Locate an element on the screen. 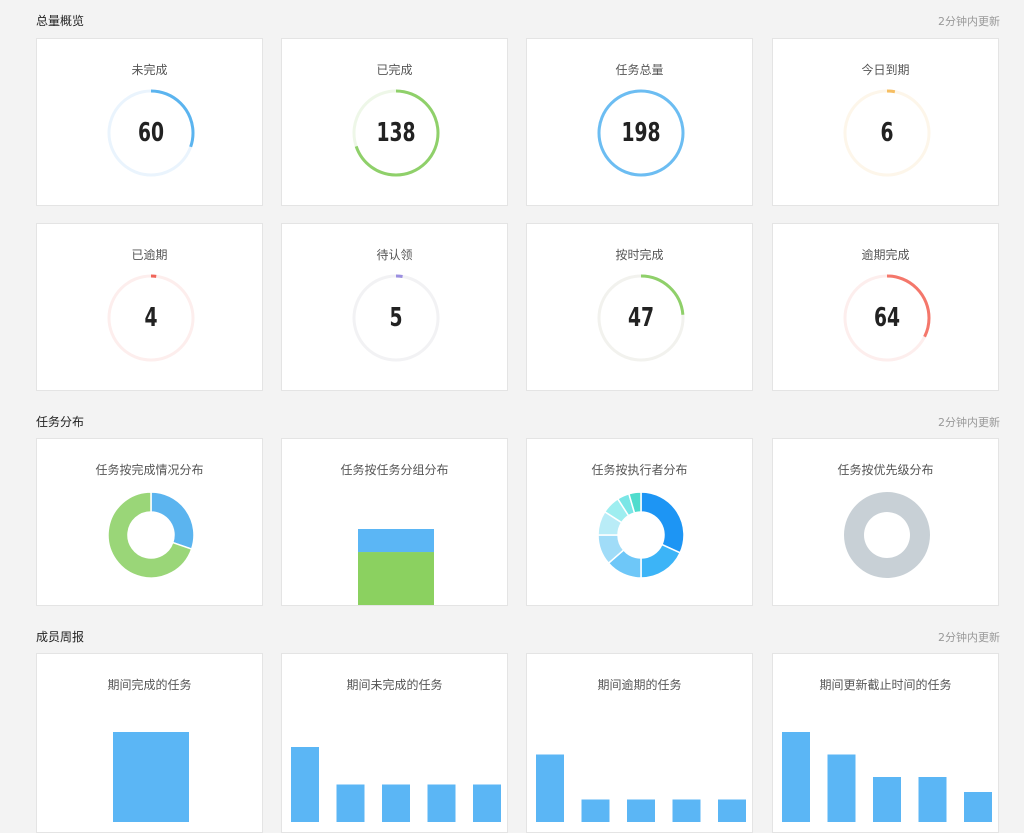 The height and width of the screenshot is (833, 1024). ring-value: 4 is located at coordinates (151, 318).